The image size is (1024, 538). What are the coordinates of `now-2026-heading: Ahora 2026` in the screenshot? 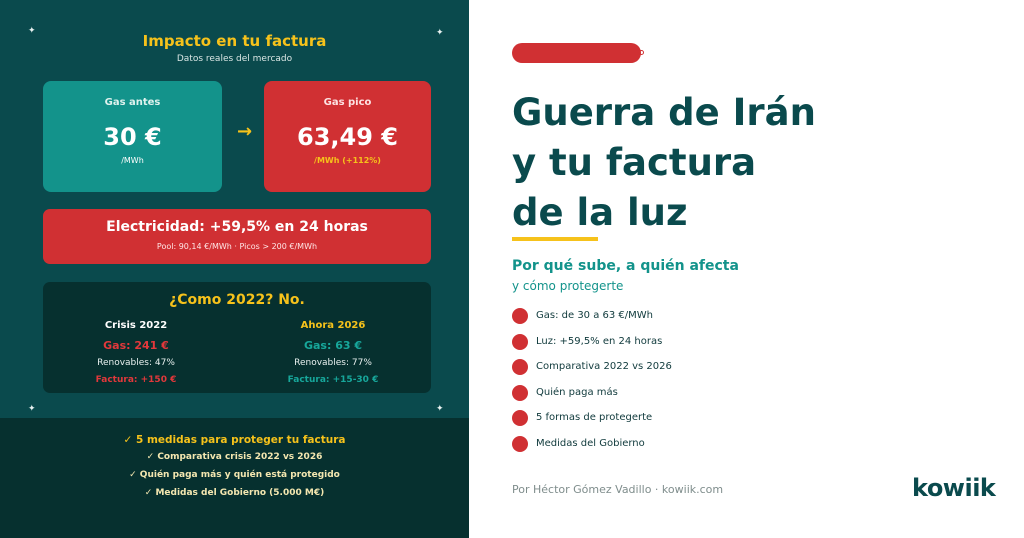 It's located at (333, 325).